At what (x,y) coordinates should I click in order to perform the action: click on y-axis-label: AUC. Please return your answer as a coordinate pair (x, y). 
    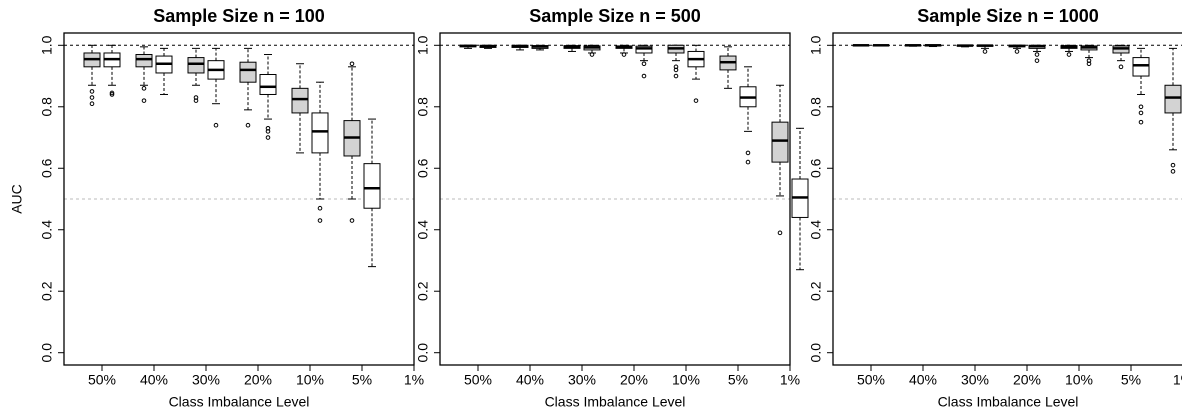
    Looking at the image, I should click on (17, 199).